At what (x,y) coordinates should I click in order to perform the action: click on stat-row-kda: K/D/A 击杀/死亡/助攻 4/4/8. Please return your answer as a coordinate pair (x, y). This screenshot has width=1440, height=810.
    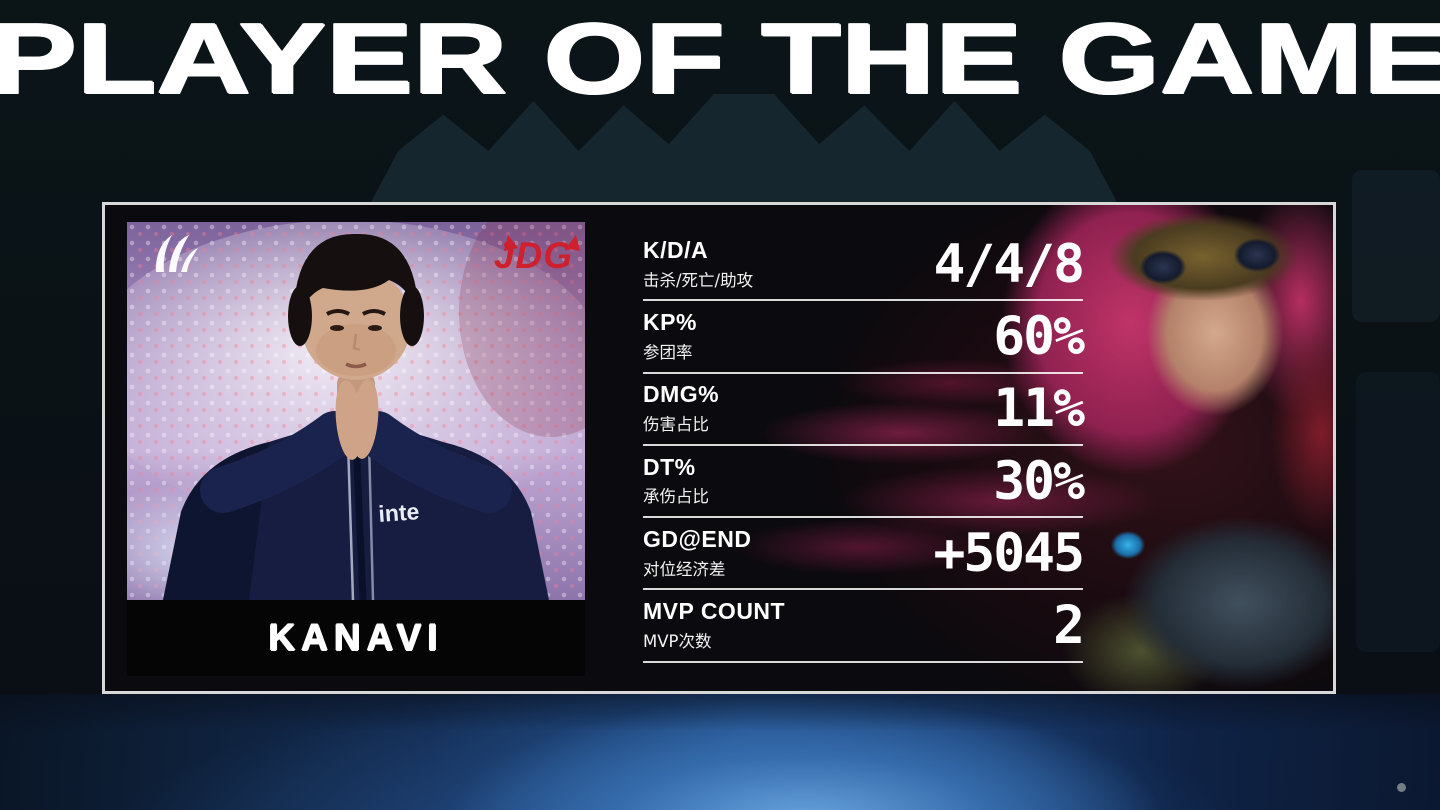
    Looking at the image, I should click on (864, 265).